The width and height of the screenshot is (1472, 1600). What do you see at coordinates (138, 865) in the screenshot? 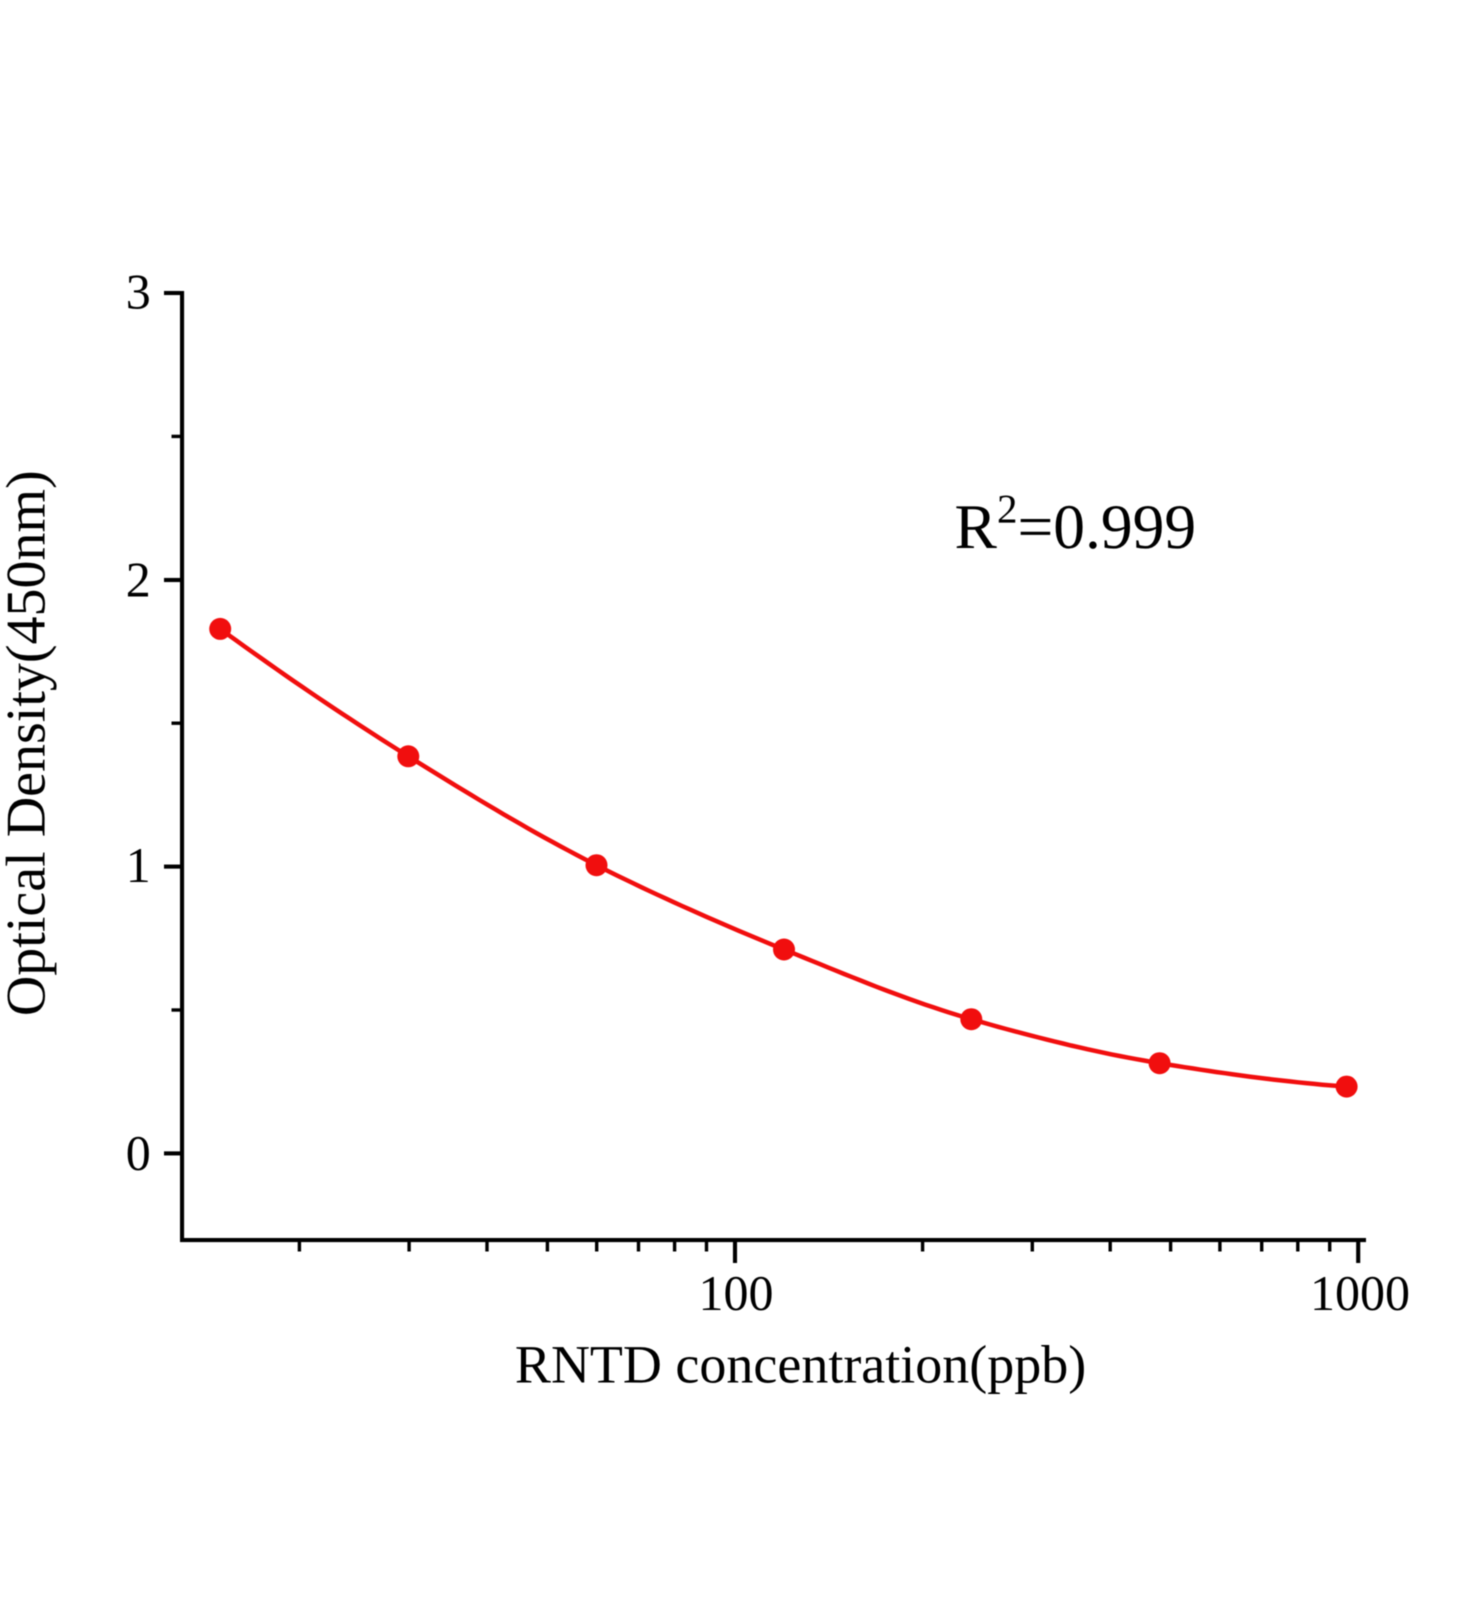
I see `svg-text: 1` at bounding box center [138, 865].